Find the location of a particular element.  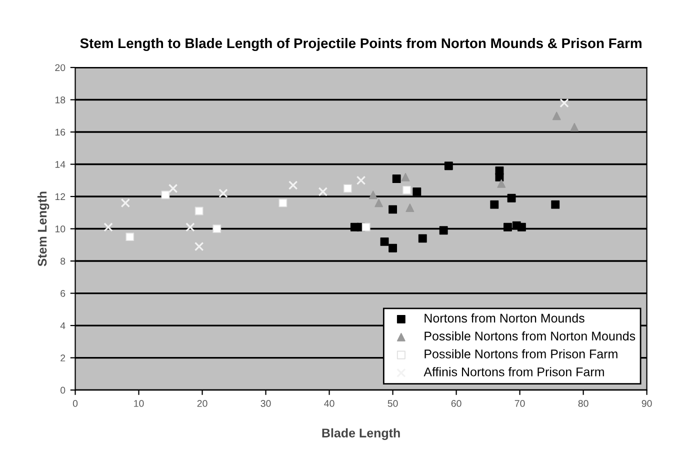

y-tick-label: 12 is located at coordinates (60, 196).